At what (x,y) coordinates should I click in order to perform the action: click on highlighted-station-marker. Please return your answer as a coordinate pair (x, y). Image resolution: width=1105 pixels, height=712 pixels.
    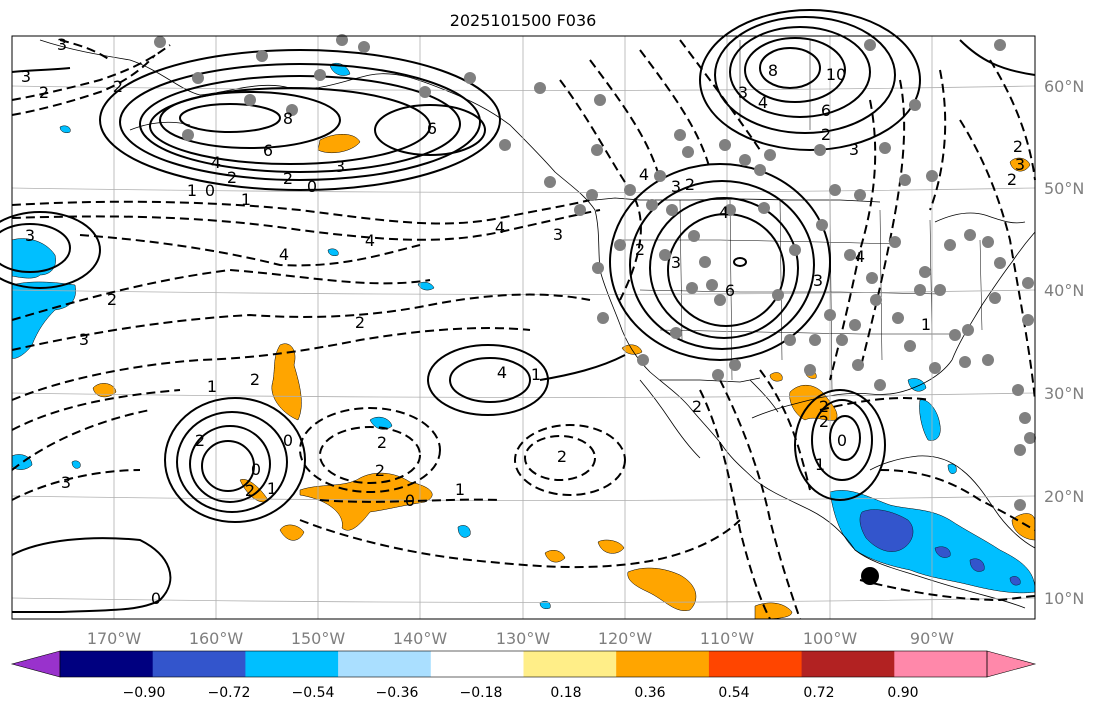
    Looking at the image, I should click on (870, 576).